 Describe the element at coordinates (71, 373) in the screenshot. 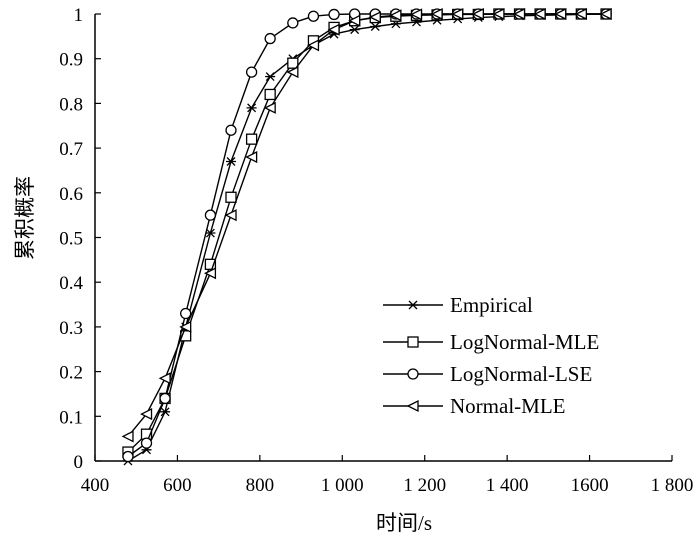

I see `y-tick-label: 0.2` at that location.